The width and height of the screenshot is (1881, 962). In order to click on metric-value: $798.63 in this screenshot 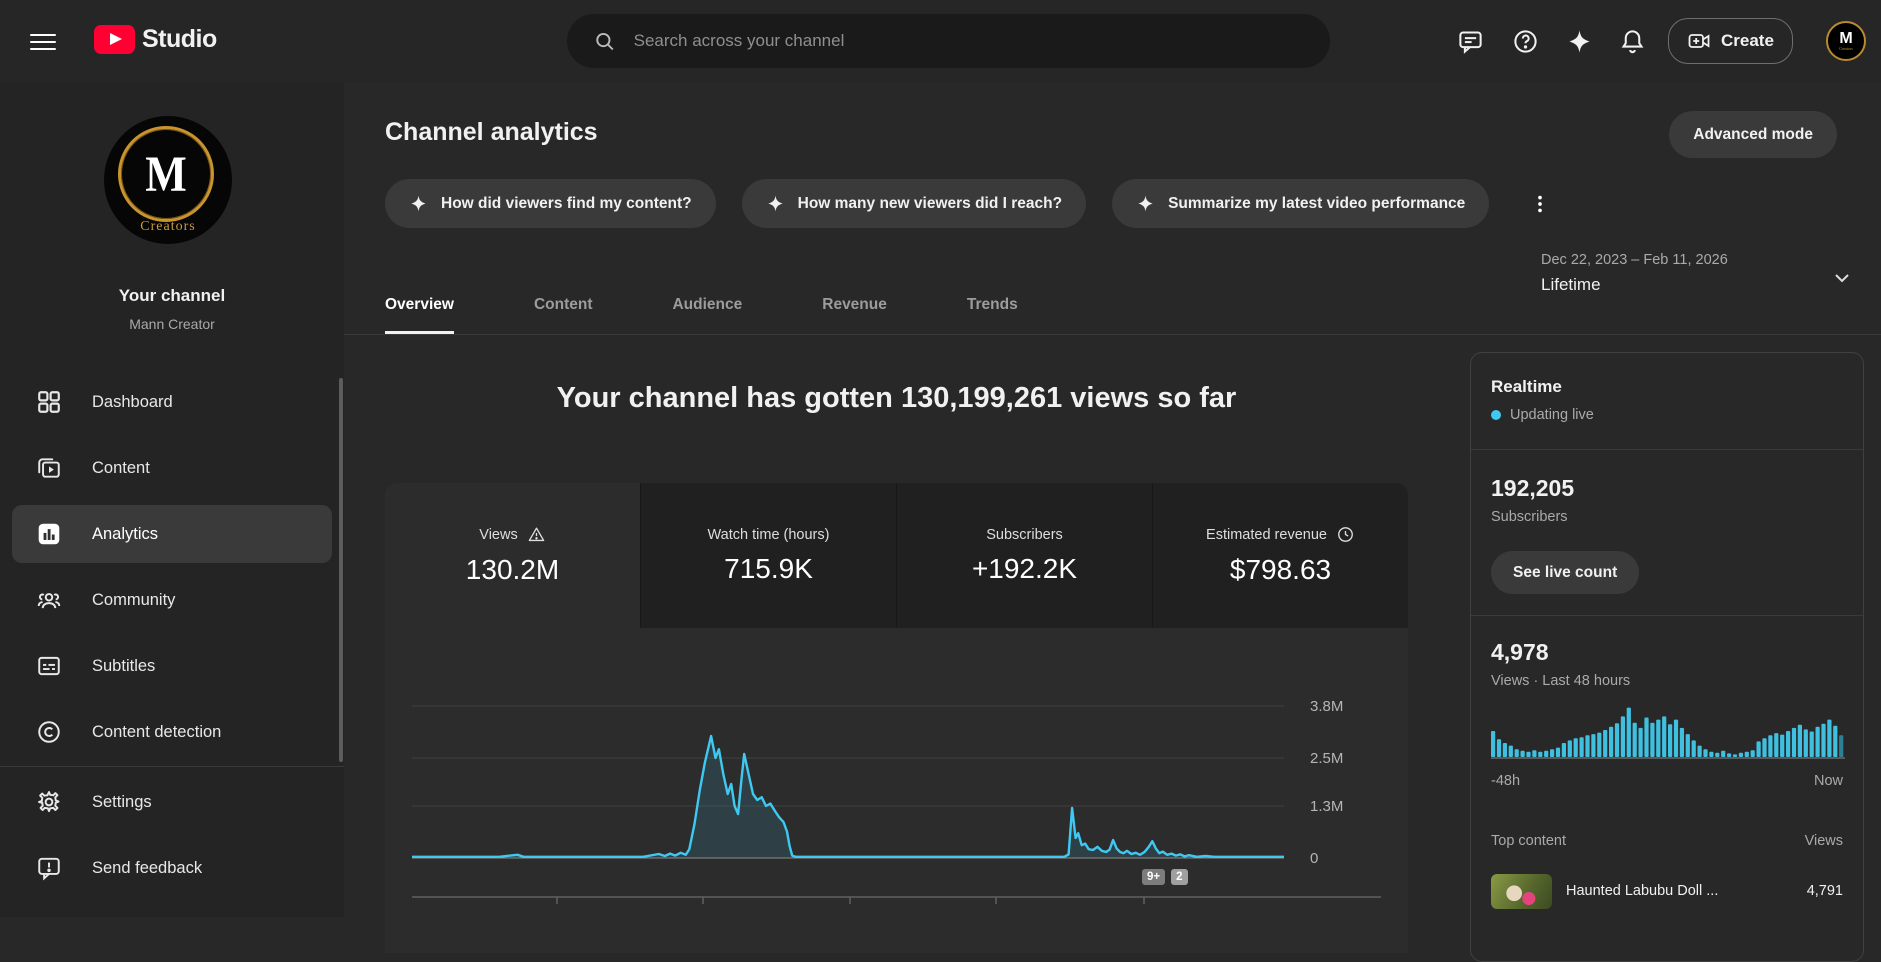, I will do `click(1280, 570)`.